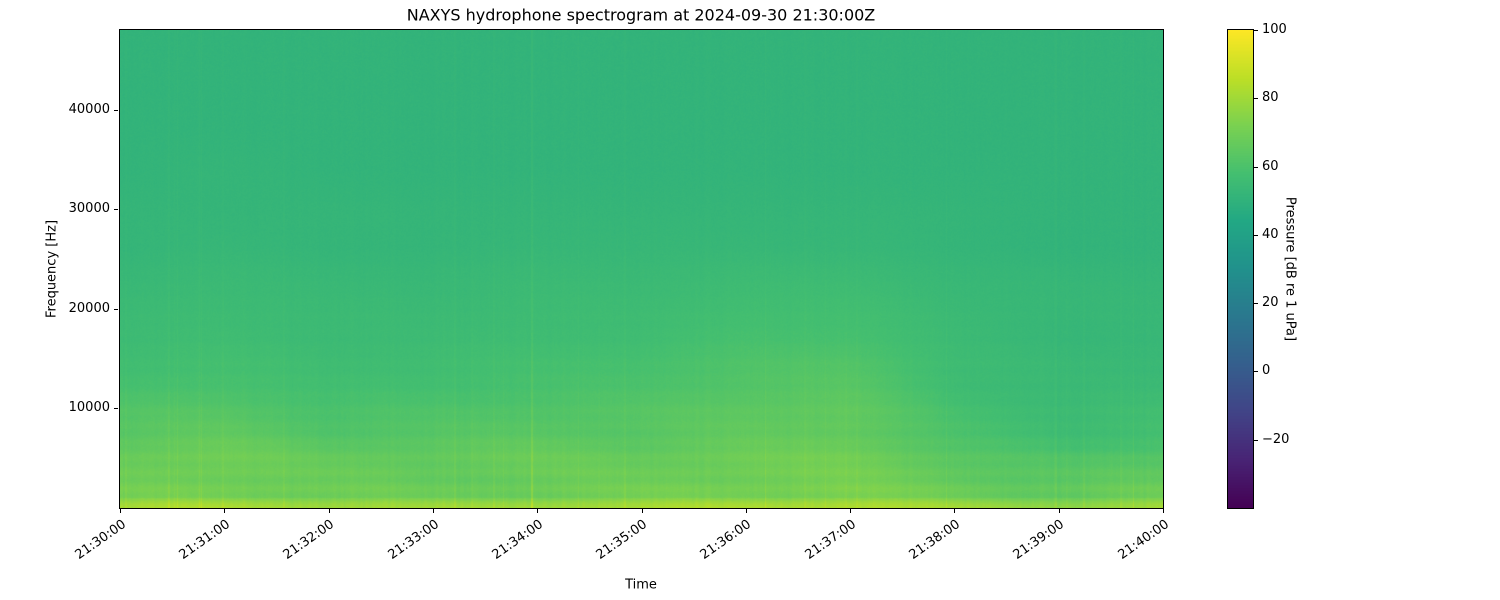 The height and width of the screenshot is (600, 1500). Describe the element at coordinates (935, 540) in the screenshot. I see `x-tick-label: 21:38:00` at that location.